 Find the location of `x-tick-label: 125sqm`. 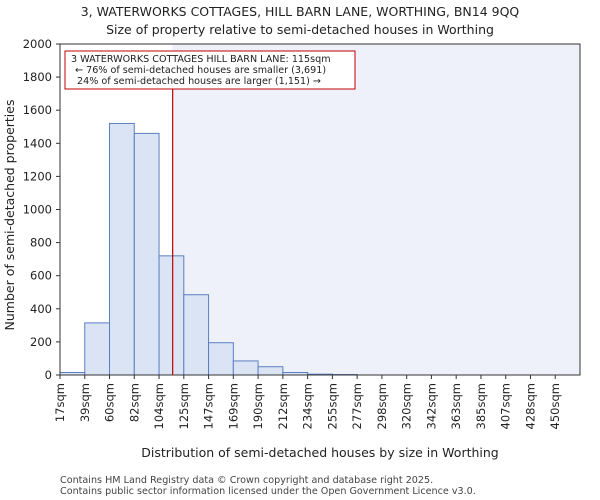

x-tick-label: 125sqm is located at coordinates (184, 406).